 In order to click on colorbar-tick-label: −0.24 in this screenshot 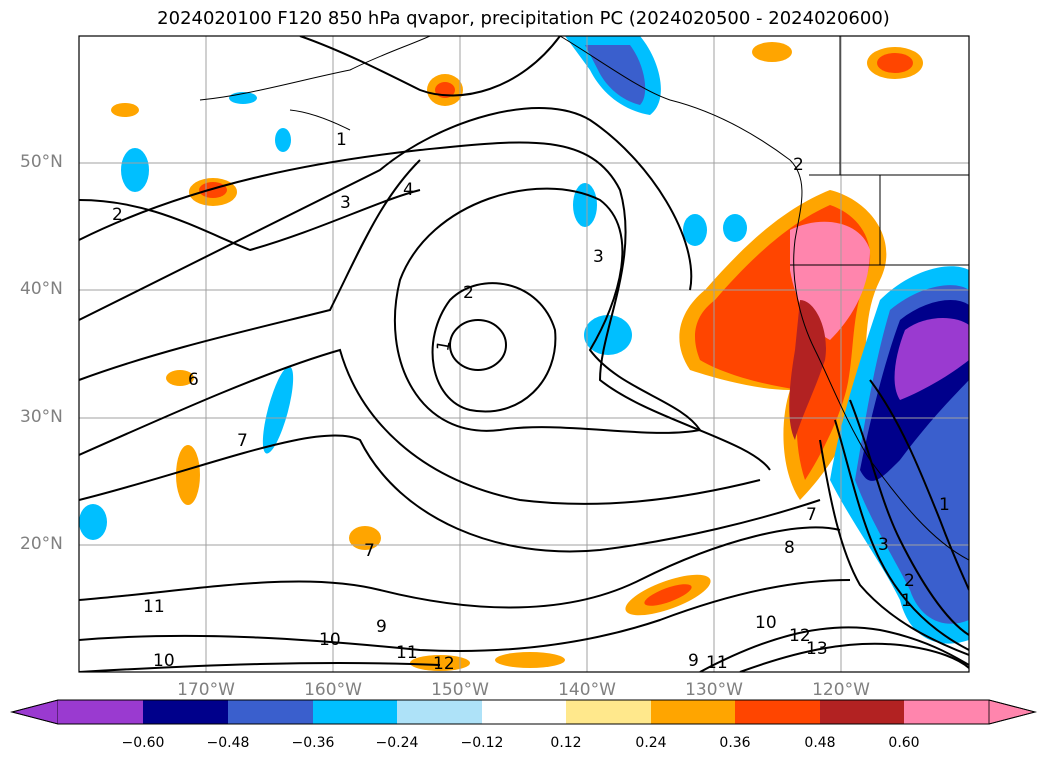, I will do `click(397, 743)`.